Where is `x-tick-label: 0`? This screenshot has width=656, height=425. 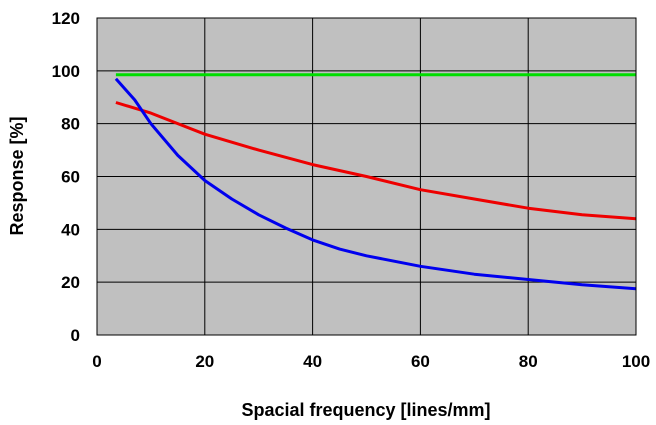
x-tick-label: 0 is located at coordinates (96, 361).